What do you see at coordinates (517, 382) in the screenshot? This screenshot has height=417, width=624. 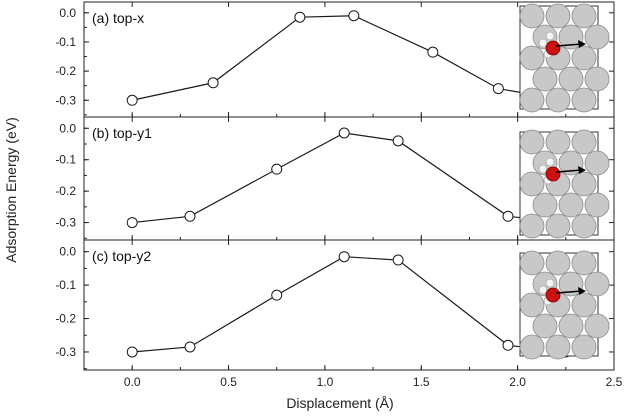 I see `x-tick-label: 2.0` at bounding box center [517, 382].